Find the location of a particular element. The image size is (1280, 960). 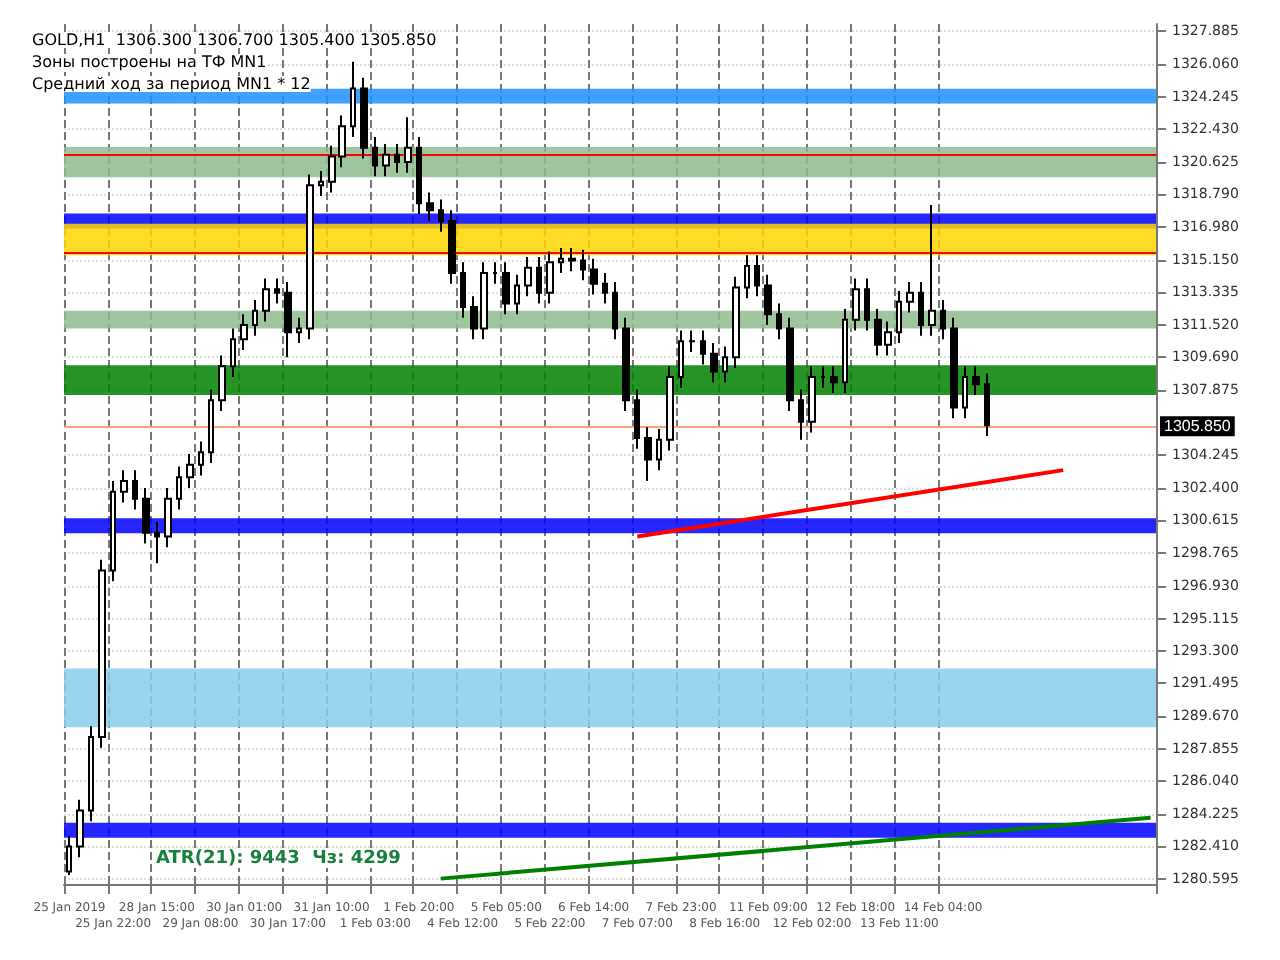

annotation: ATR(21): 9443 Чз: 4299 is located at coordinates (278, 859).